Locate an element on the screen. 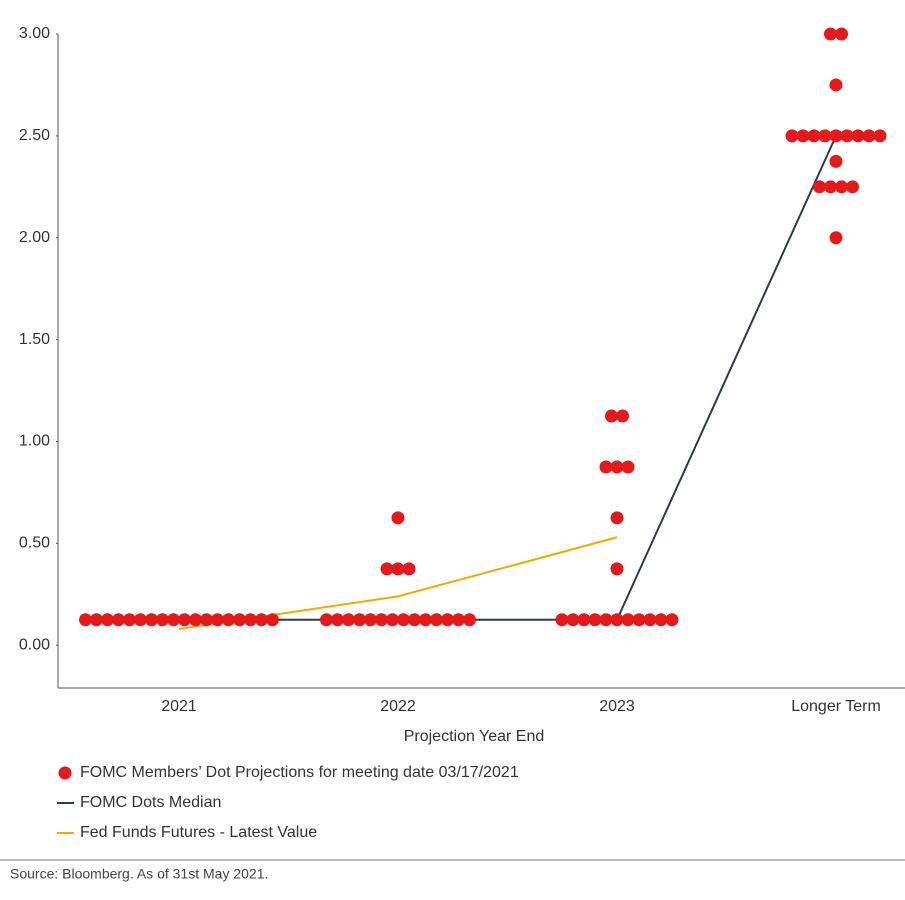 The width and height of the screenshot is (905, 900). y-tick-label: 2.00 is located at coordinates (34, 237).